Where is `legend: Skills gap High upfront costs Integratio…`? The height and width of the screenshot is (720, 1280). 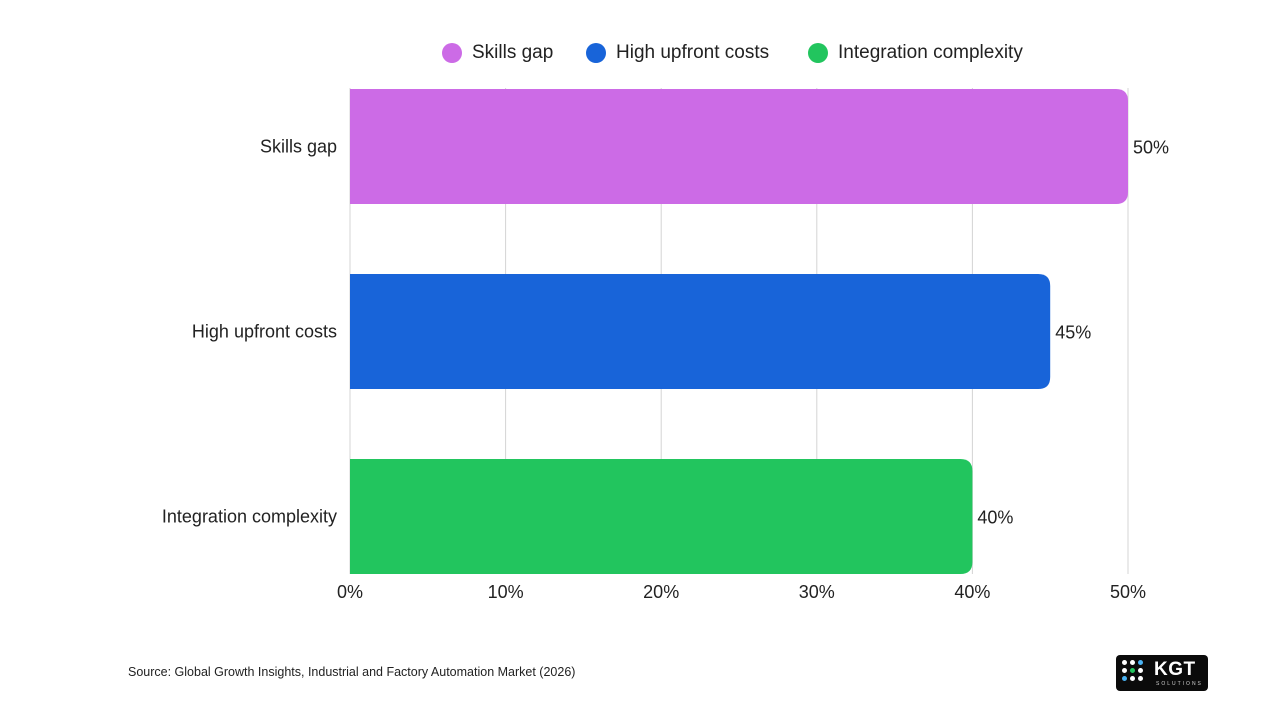
legend: Skills gap High upfront costs Integratio… is located at coordinates (640, 53).